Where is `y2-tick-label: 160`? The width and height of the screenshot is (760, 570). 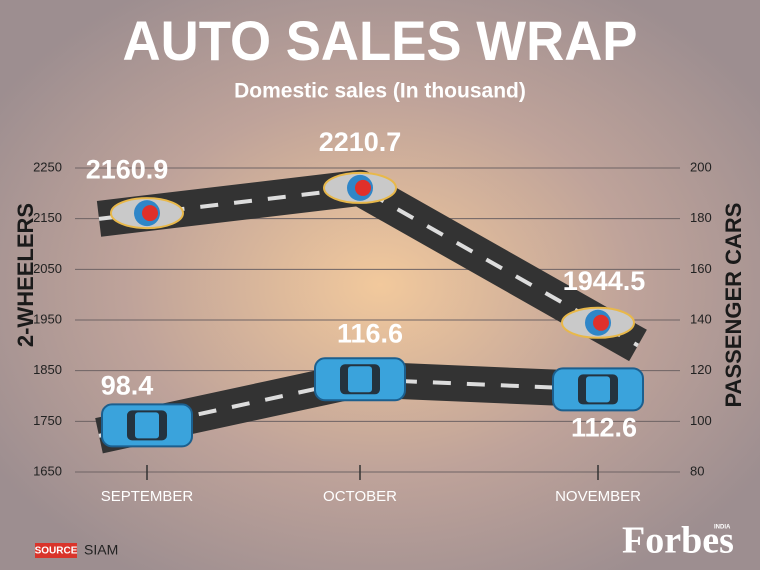
y2-tick-label: 160 is located at coordinates (701, 268).